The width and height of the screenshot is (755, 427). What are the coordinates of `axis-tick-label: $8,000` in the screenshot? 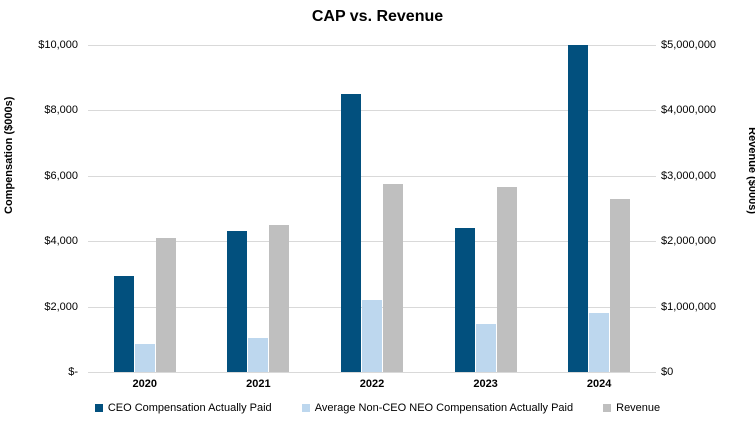 It's located at (61, 110).